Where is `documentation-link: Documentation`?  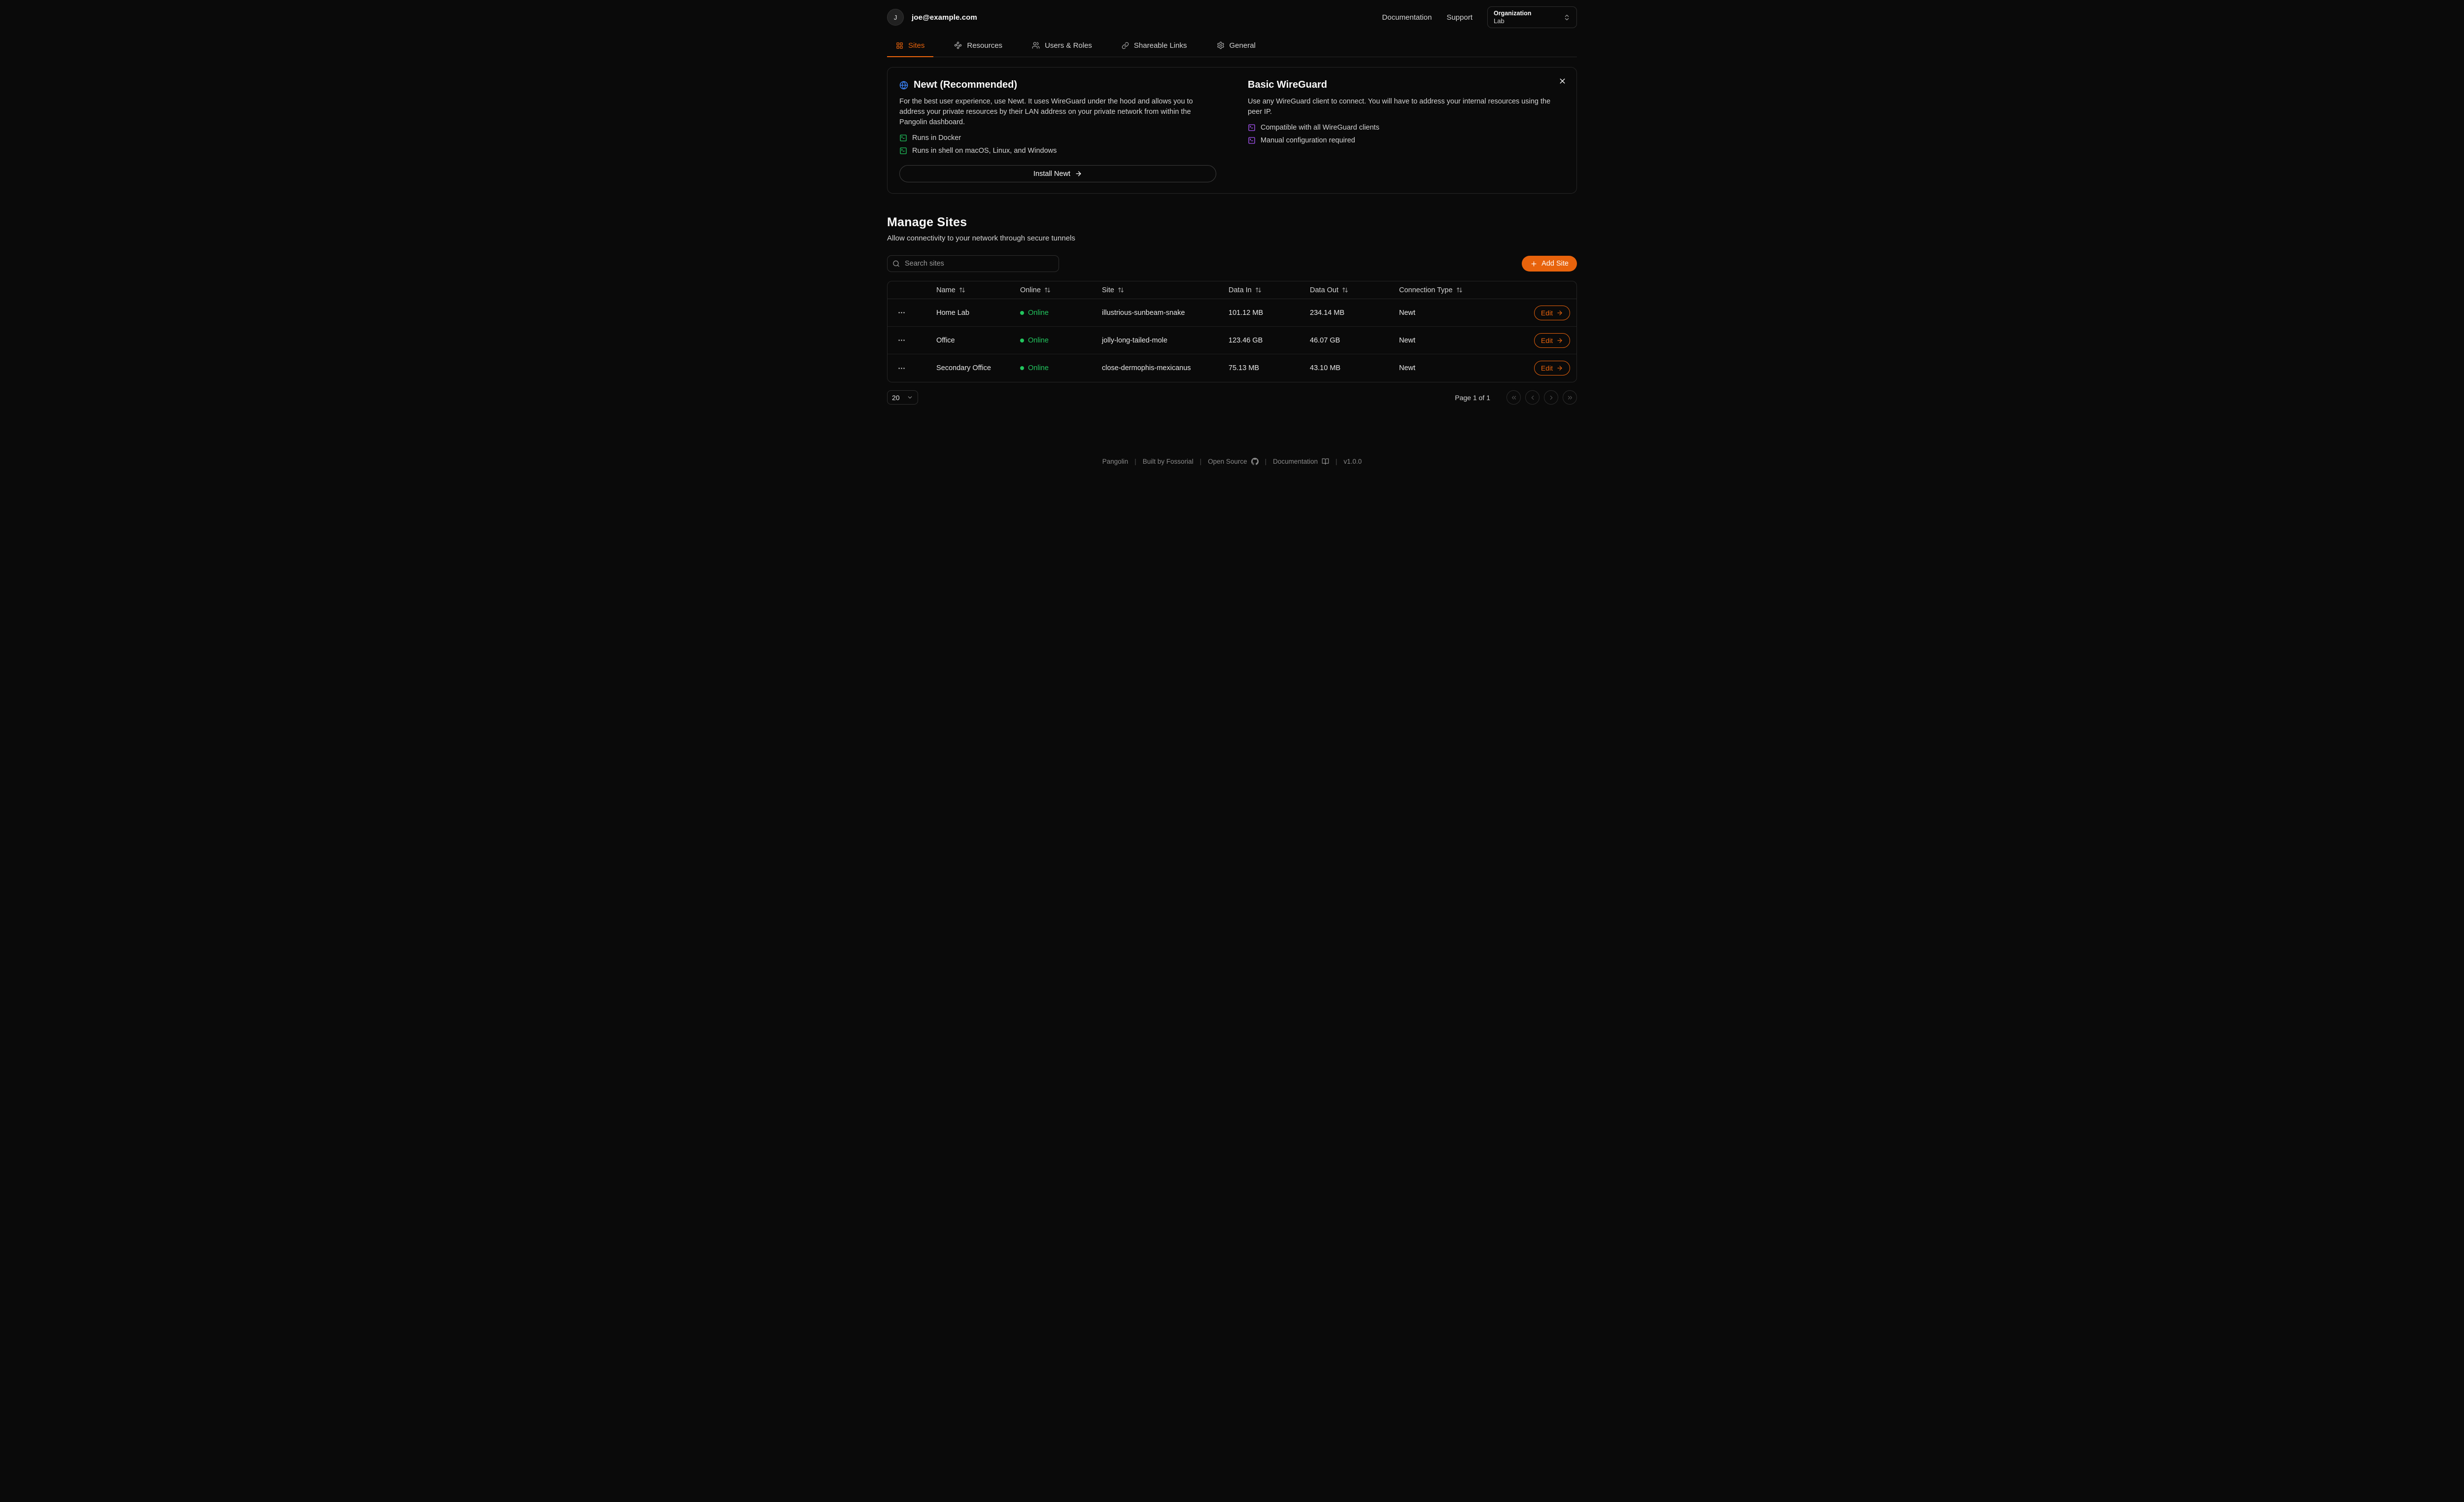 documentation-link: Documentation is located at coordinates (1407, 17).